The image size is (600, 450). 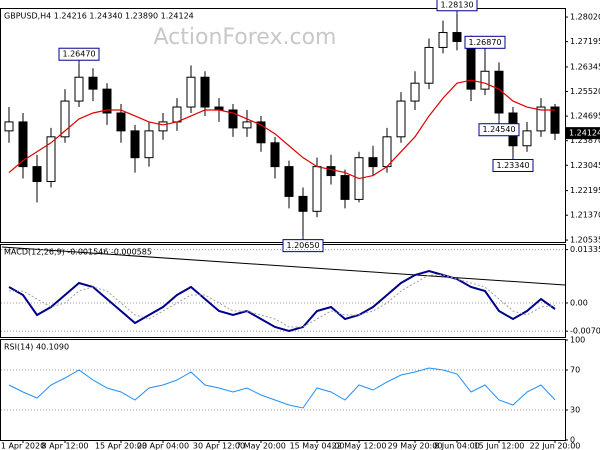 I want to click on y-tick-label: 1.21370, so click(x=585, y=215).